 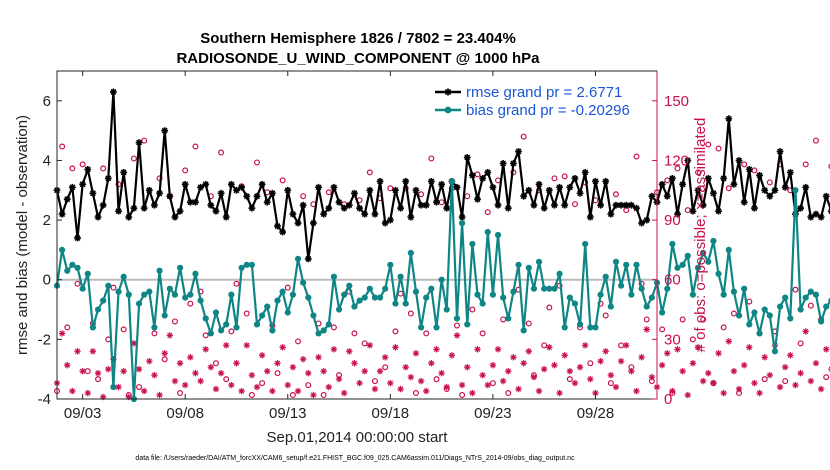 I want to click on y2-tick-label: 90, so click(x=672, y=220).